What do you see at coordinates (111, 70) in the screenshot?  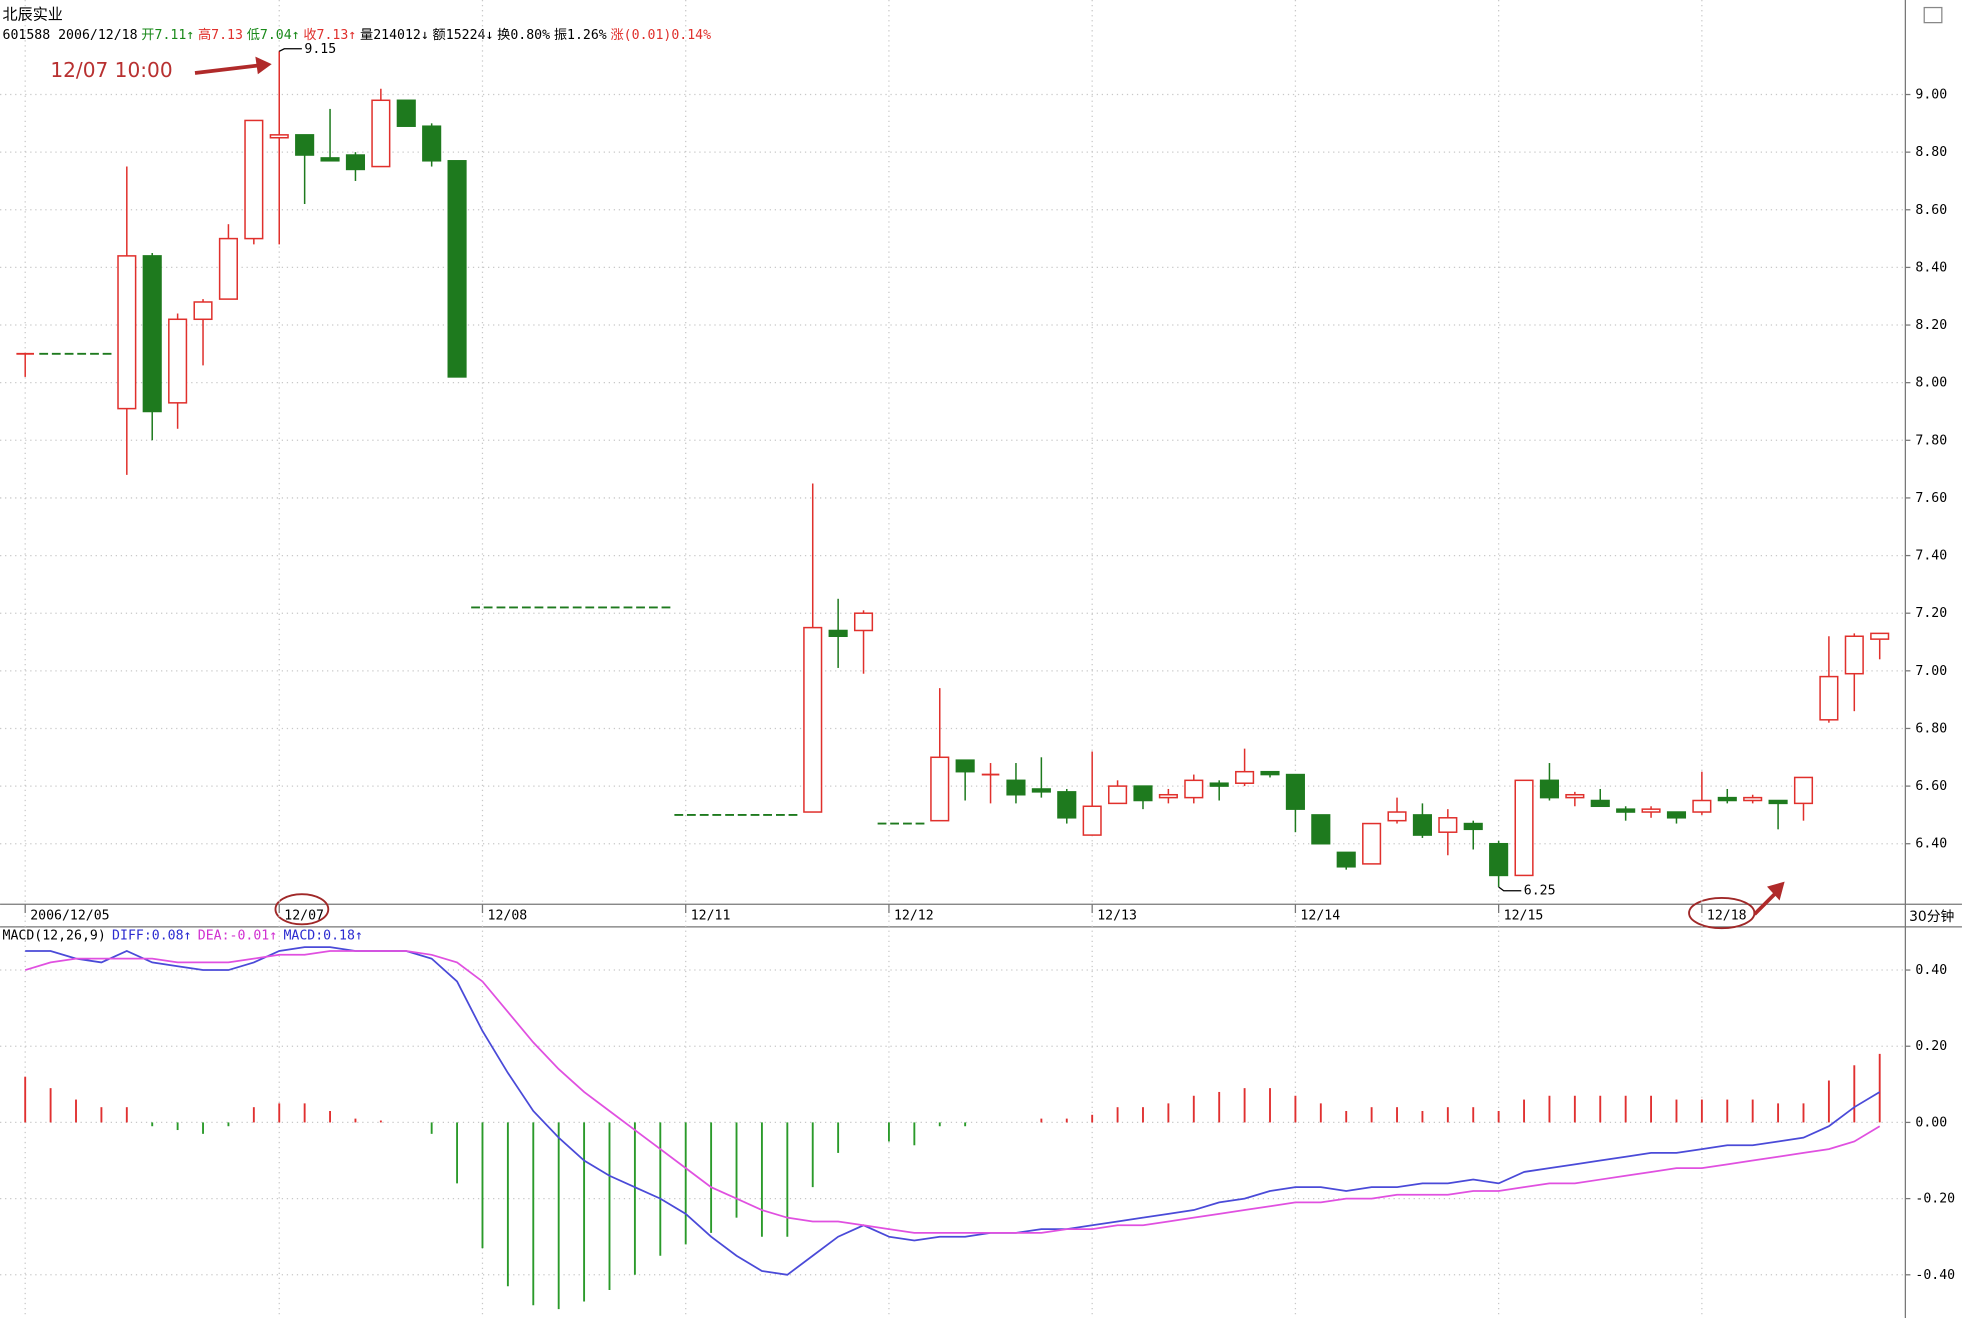 I see `annotation: 12/07 10:00` at bounding box center [111, 70].